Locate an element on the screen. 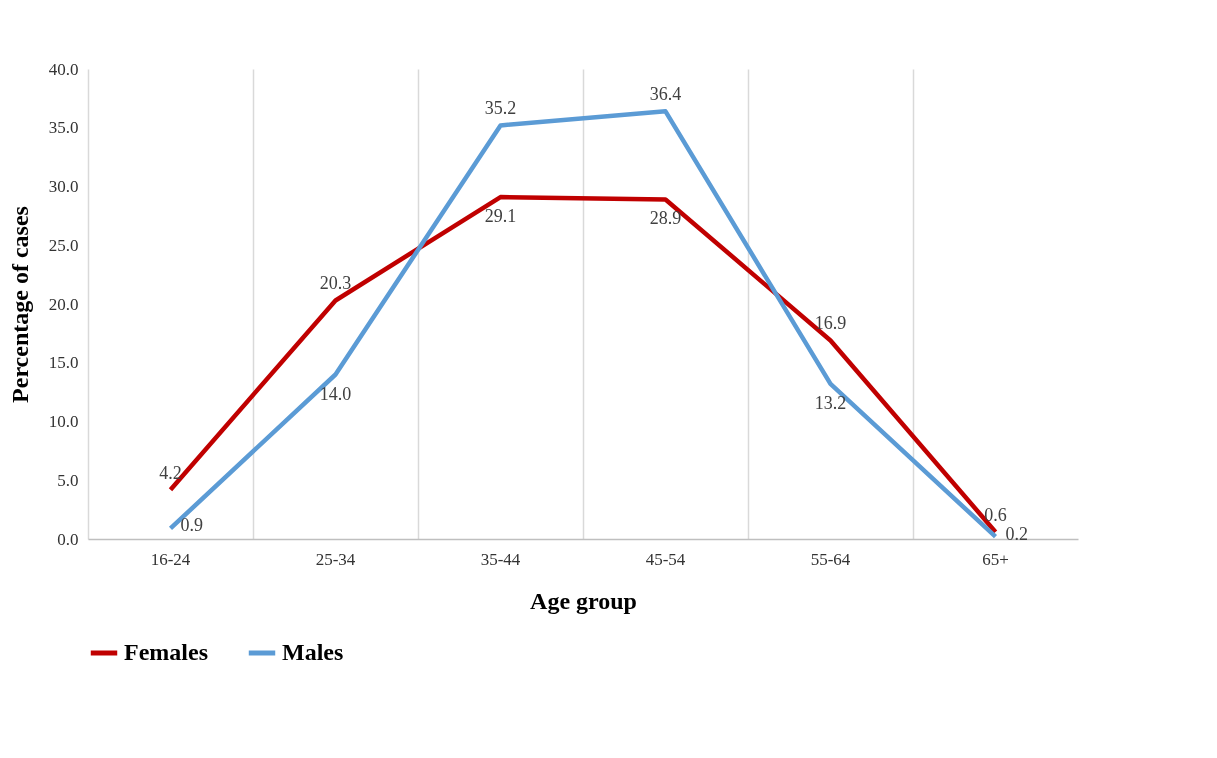  x-tick-label: 65+ is located at coordinates (995, 559).